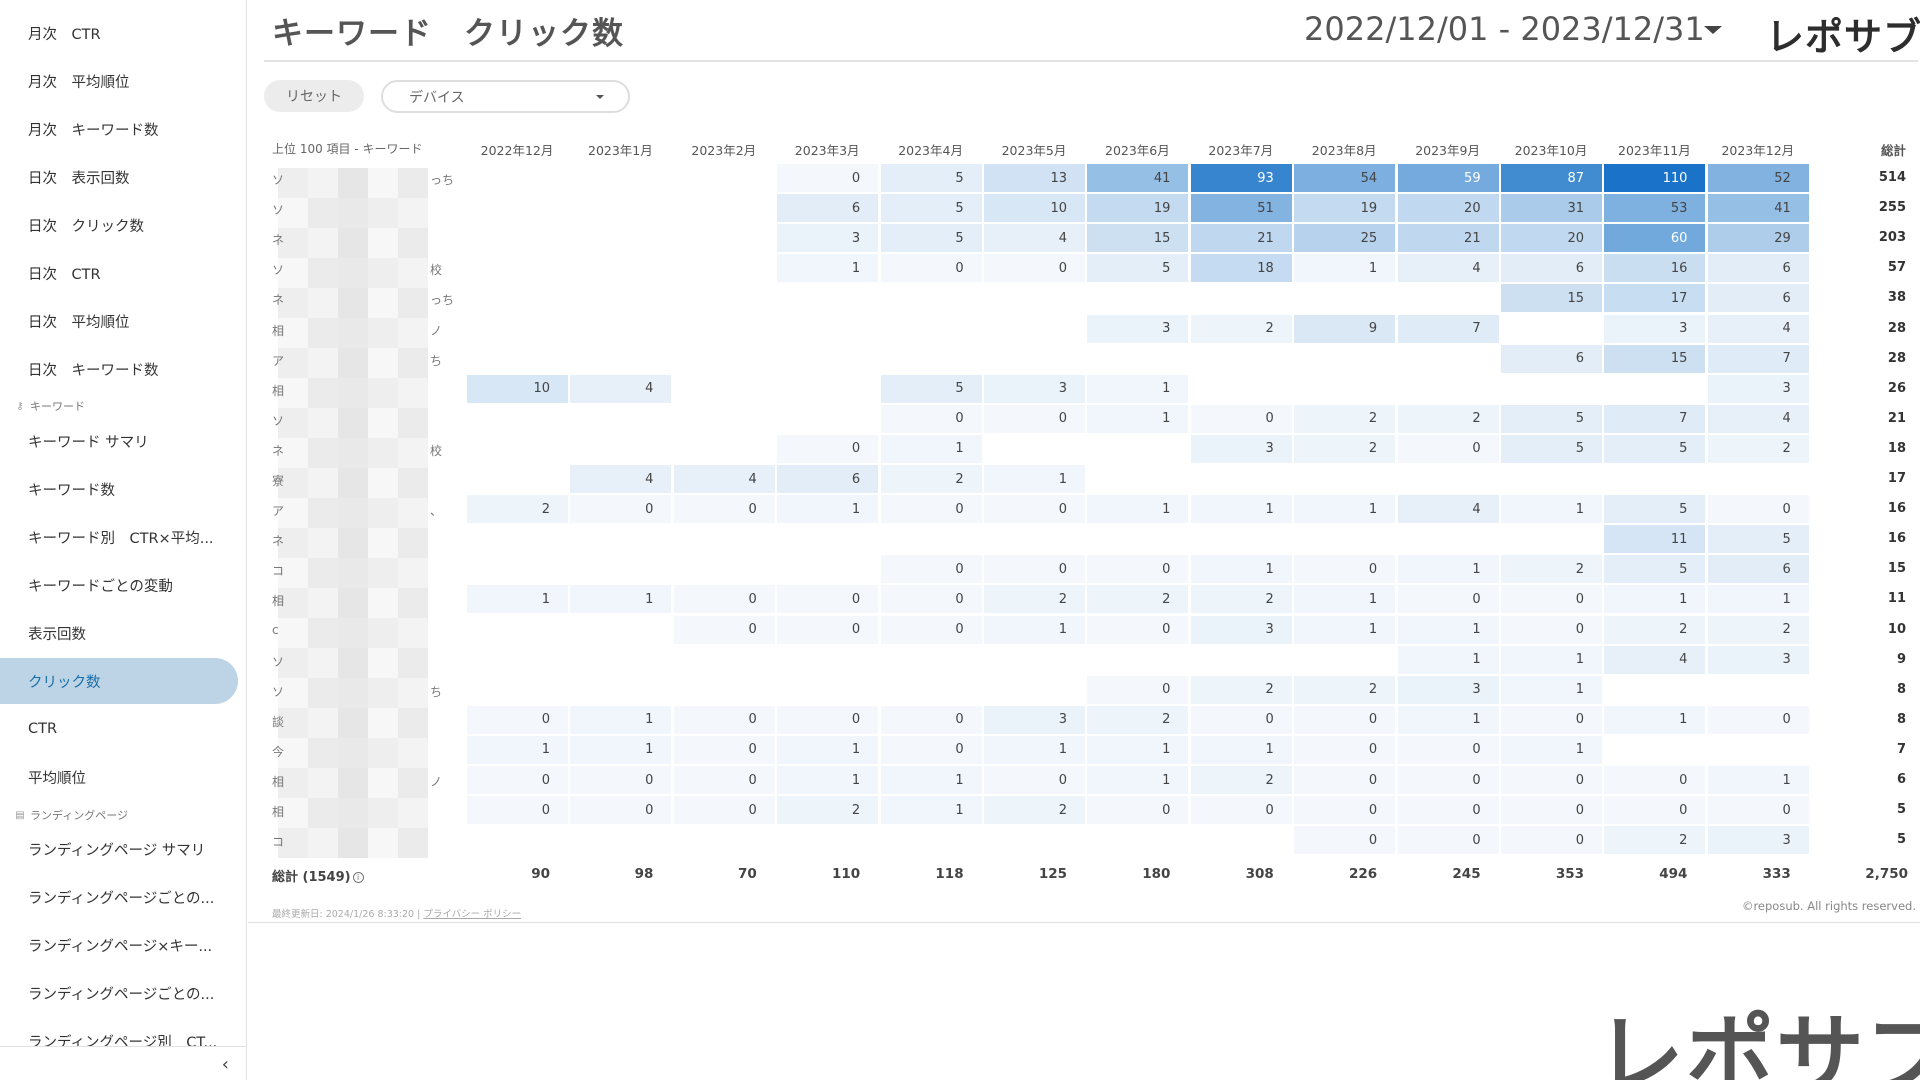 The image size is (1920, 1080). What do you see at coordinates (57, 778) in the screenshot?
I see `sidebar-item-label: 平均順位` at bounding box center [57, 778].